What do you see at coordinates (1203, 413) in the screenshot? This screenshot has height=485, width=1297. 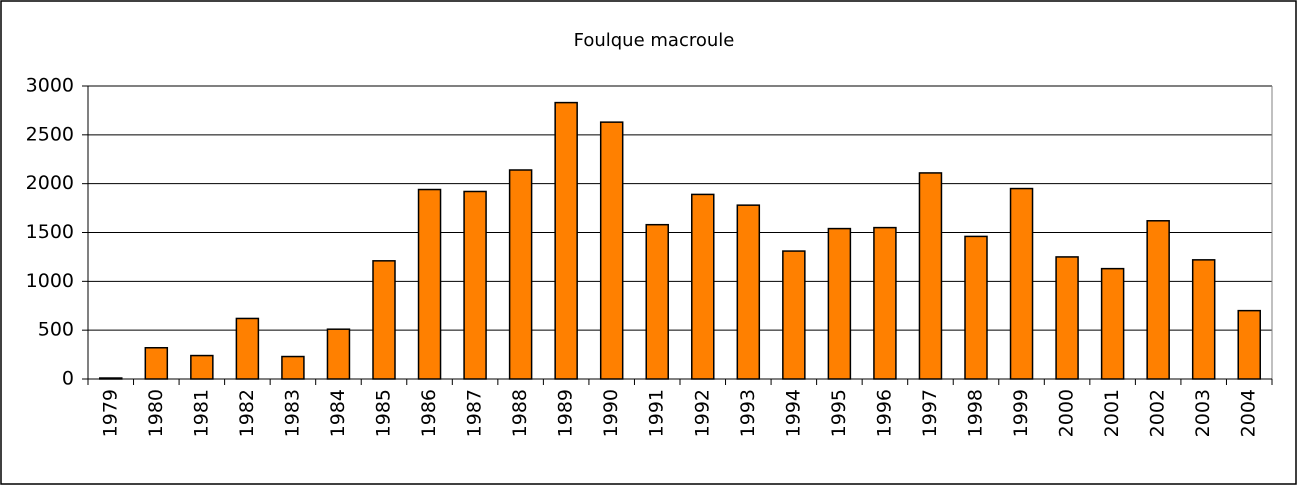 I see `x-tick-label: 2003` at bounding box center [1203, 413].